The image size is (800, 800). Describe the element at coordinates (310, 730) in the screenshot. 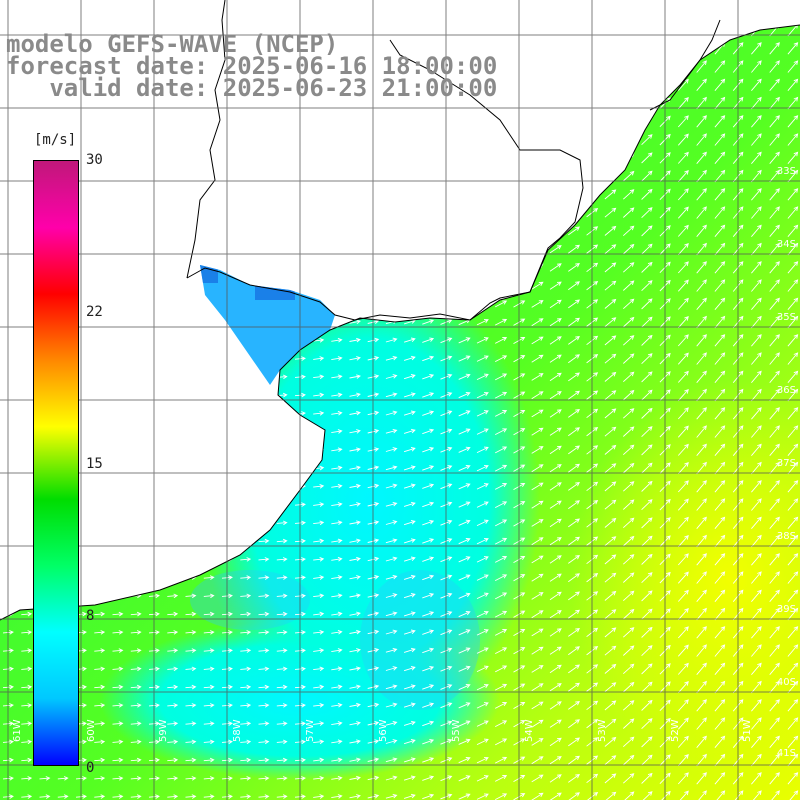

I see `lon-label-57w: 57W` at that location.